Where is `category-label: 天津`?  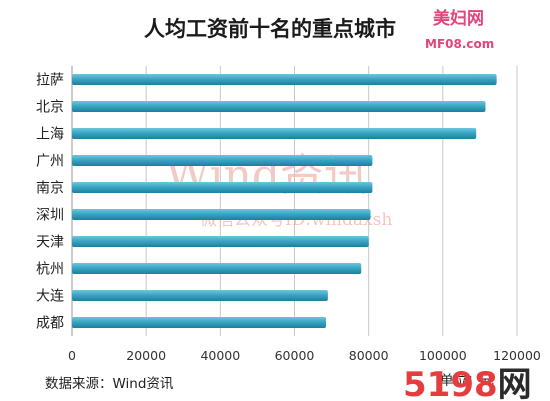
category-label: 天津 is located at coordinates (50, 243).